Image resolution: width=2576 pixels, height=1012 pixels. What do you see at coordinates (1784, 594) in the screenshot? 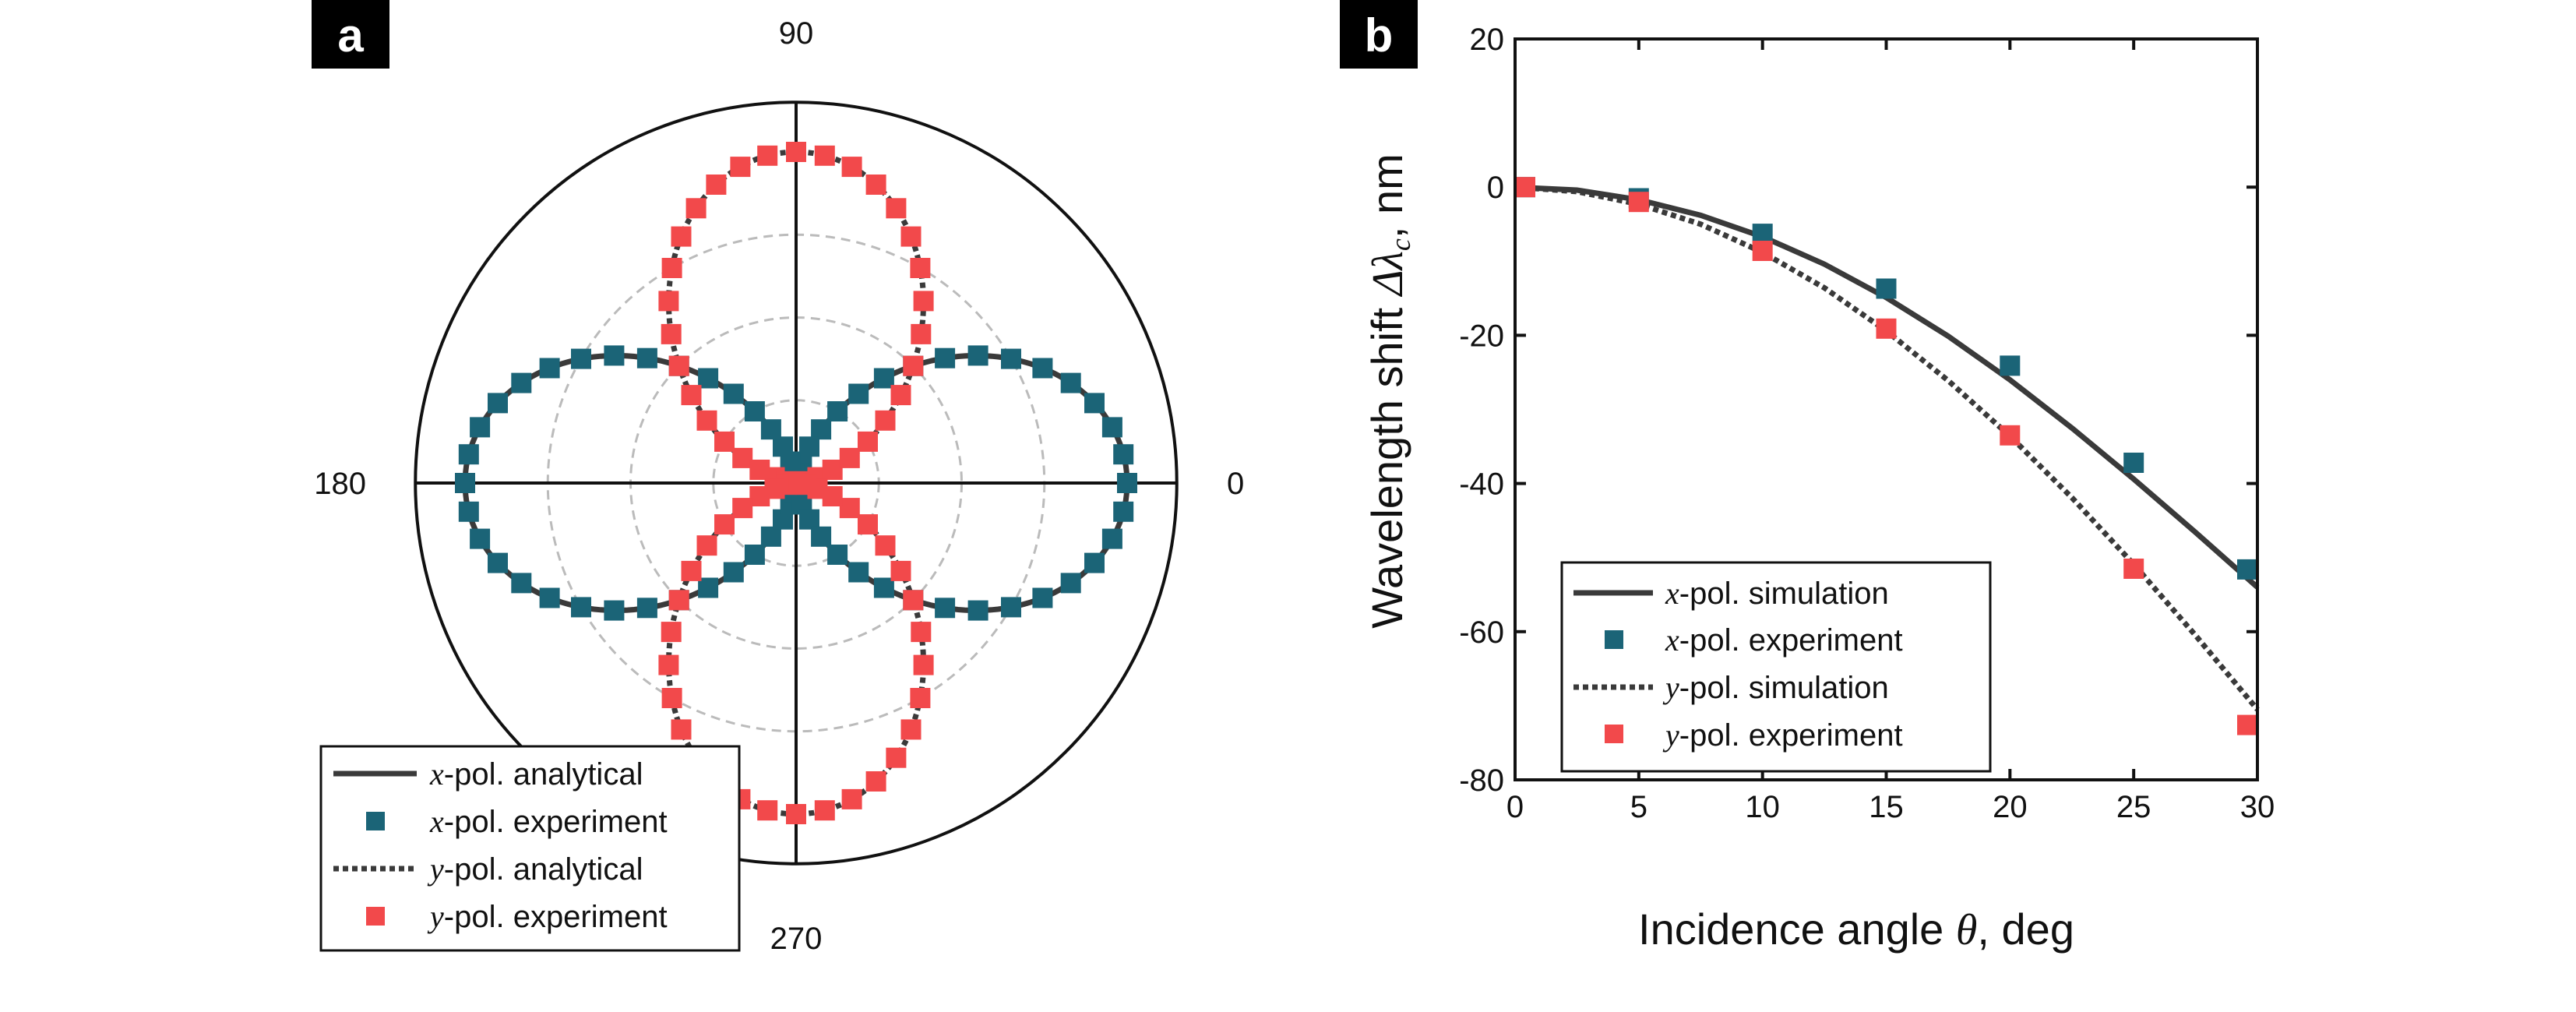
I see `legend-b-suffix: -pol. simulation` at bounding box center [1784, 594].